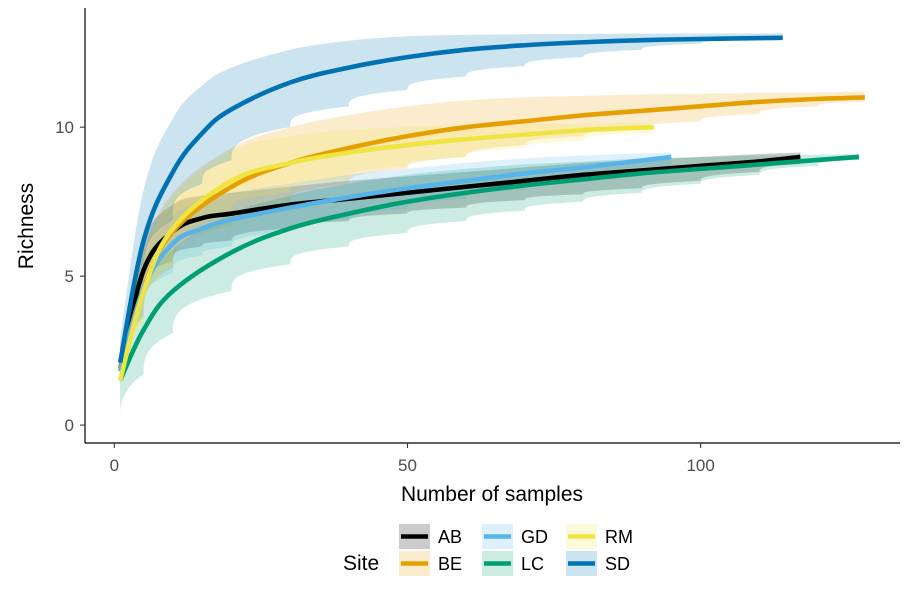  I want to click on legend-item-lc: LC, so click(513, 563).